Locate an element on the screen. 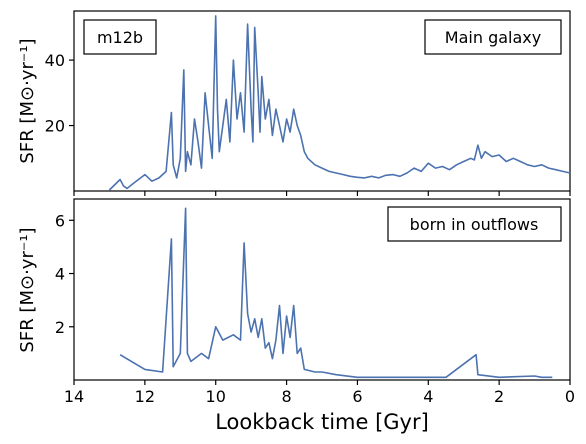 The width and height of the screenshot is (586, 444). legend-main-galaxy-label: Main galaxy is located at coordinates (493, 37).